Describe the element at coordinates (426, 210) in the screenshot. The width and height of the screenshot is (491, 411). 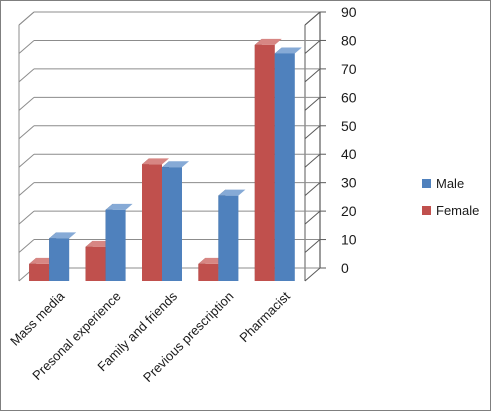
I see `legend-swatch-female` at that location.